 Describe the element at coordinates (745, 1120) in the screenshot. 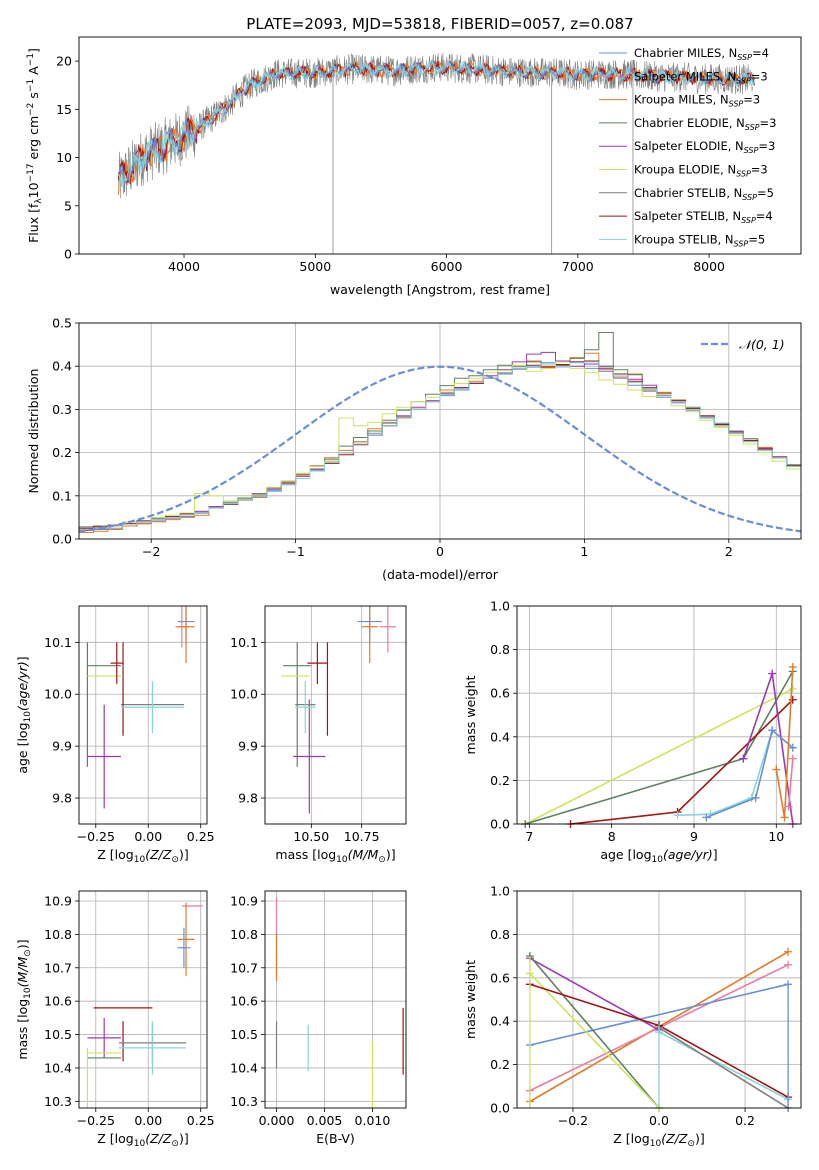

I see `x-tick-label: 0.2` at that location.